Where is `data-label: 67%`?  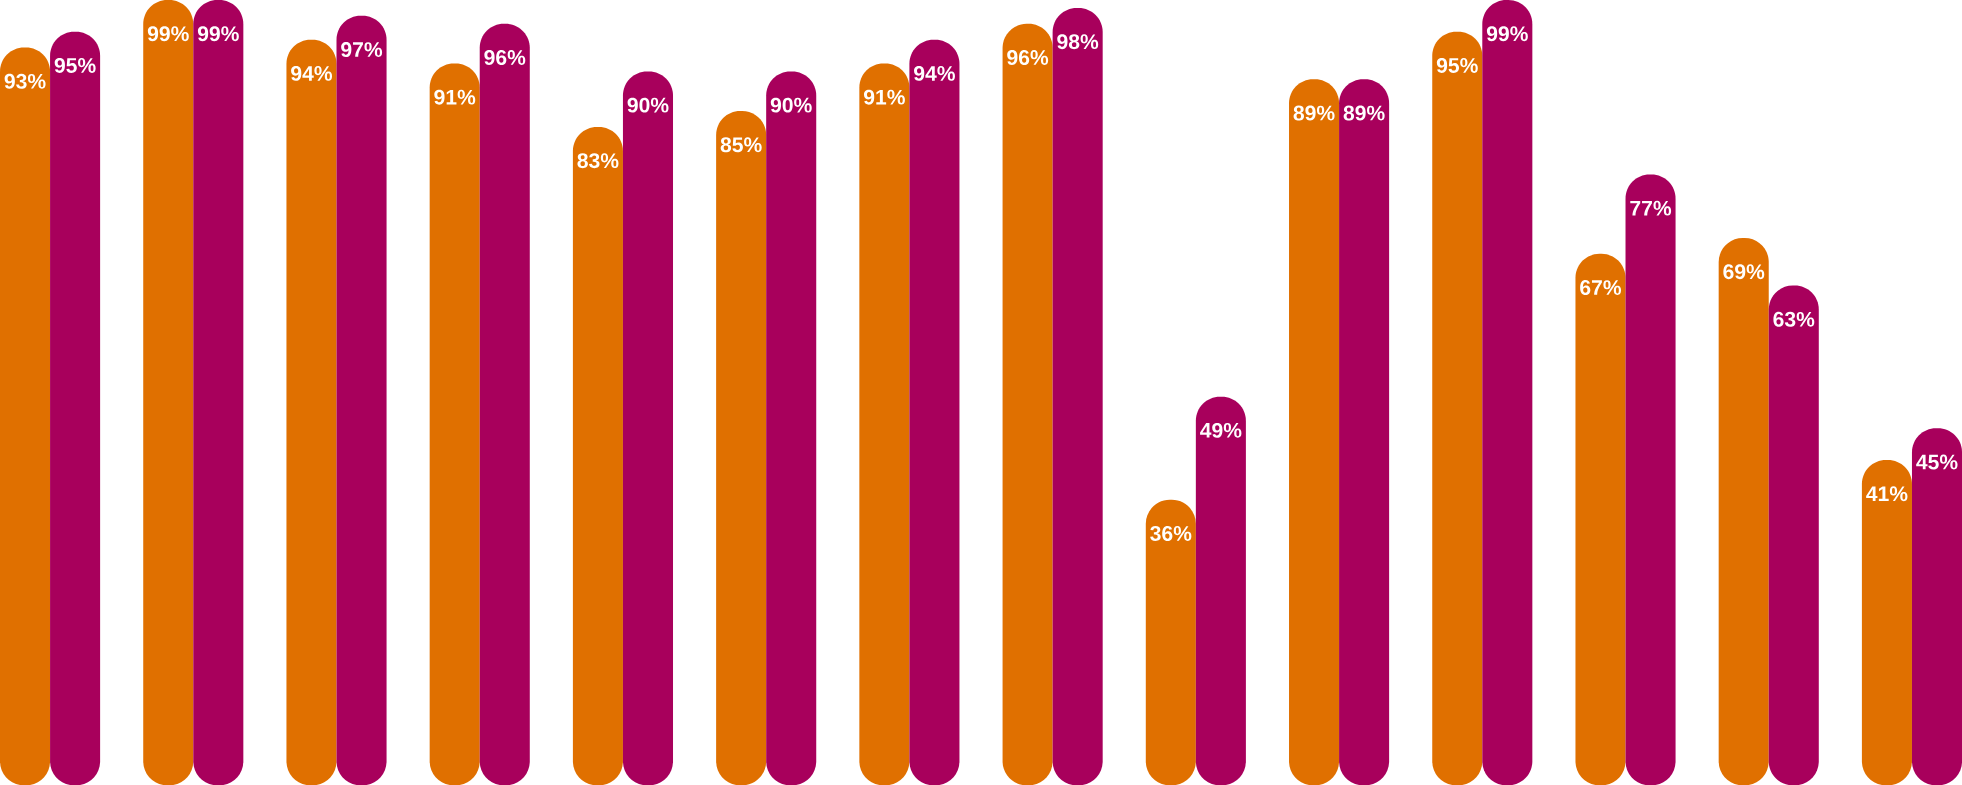 data-label: 67% is located at coordinates (1601, 287).